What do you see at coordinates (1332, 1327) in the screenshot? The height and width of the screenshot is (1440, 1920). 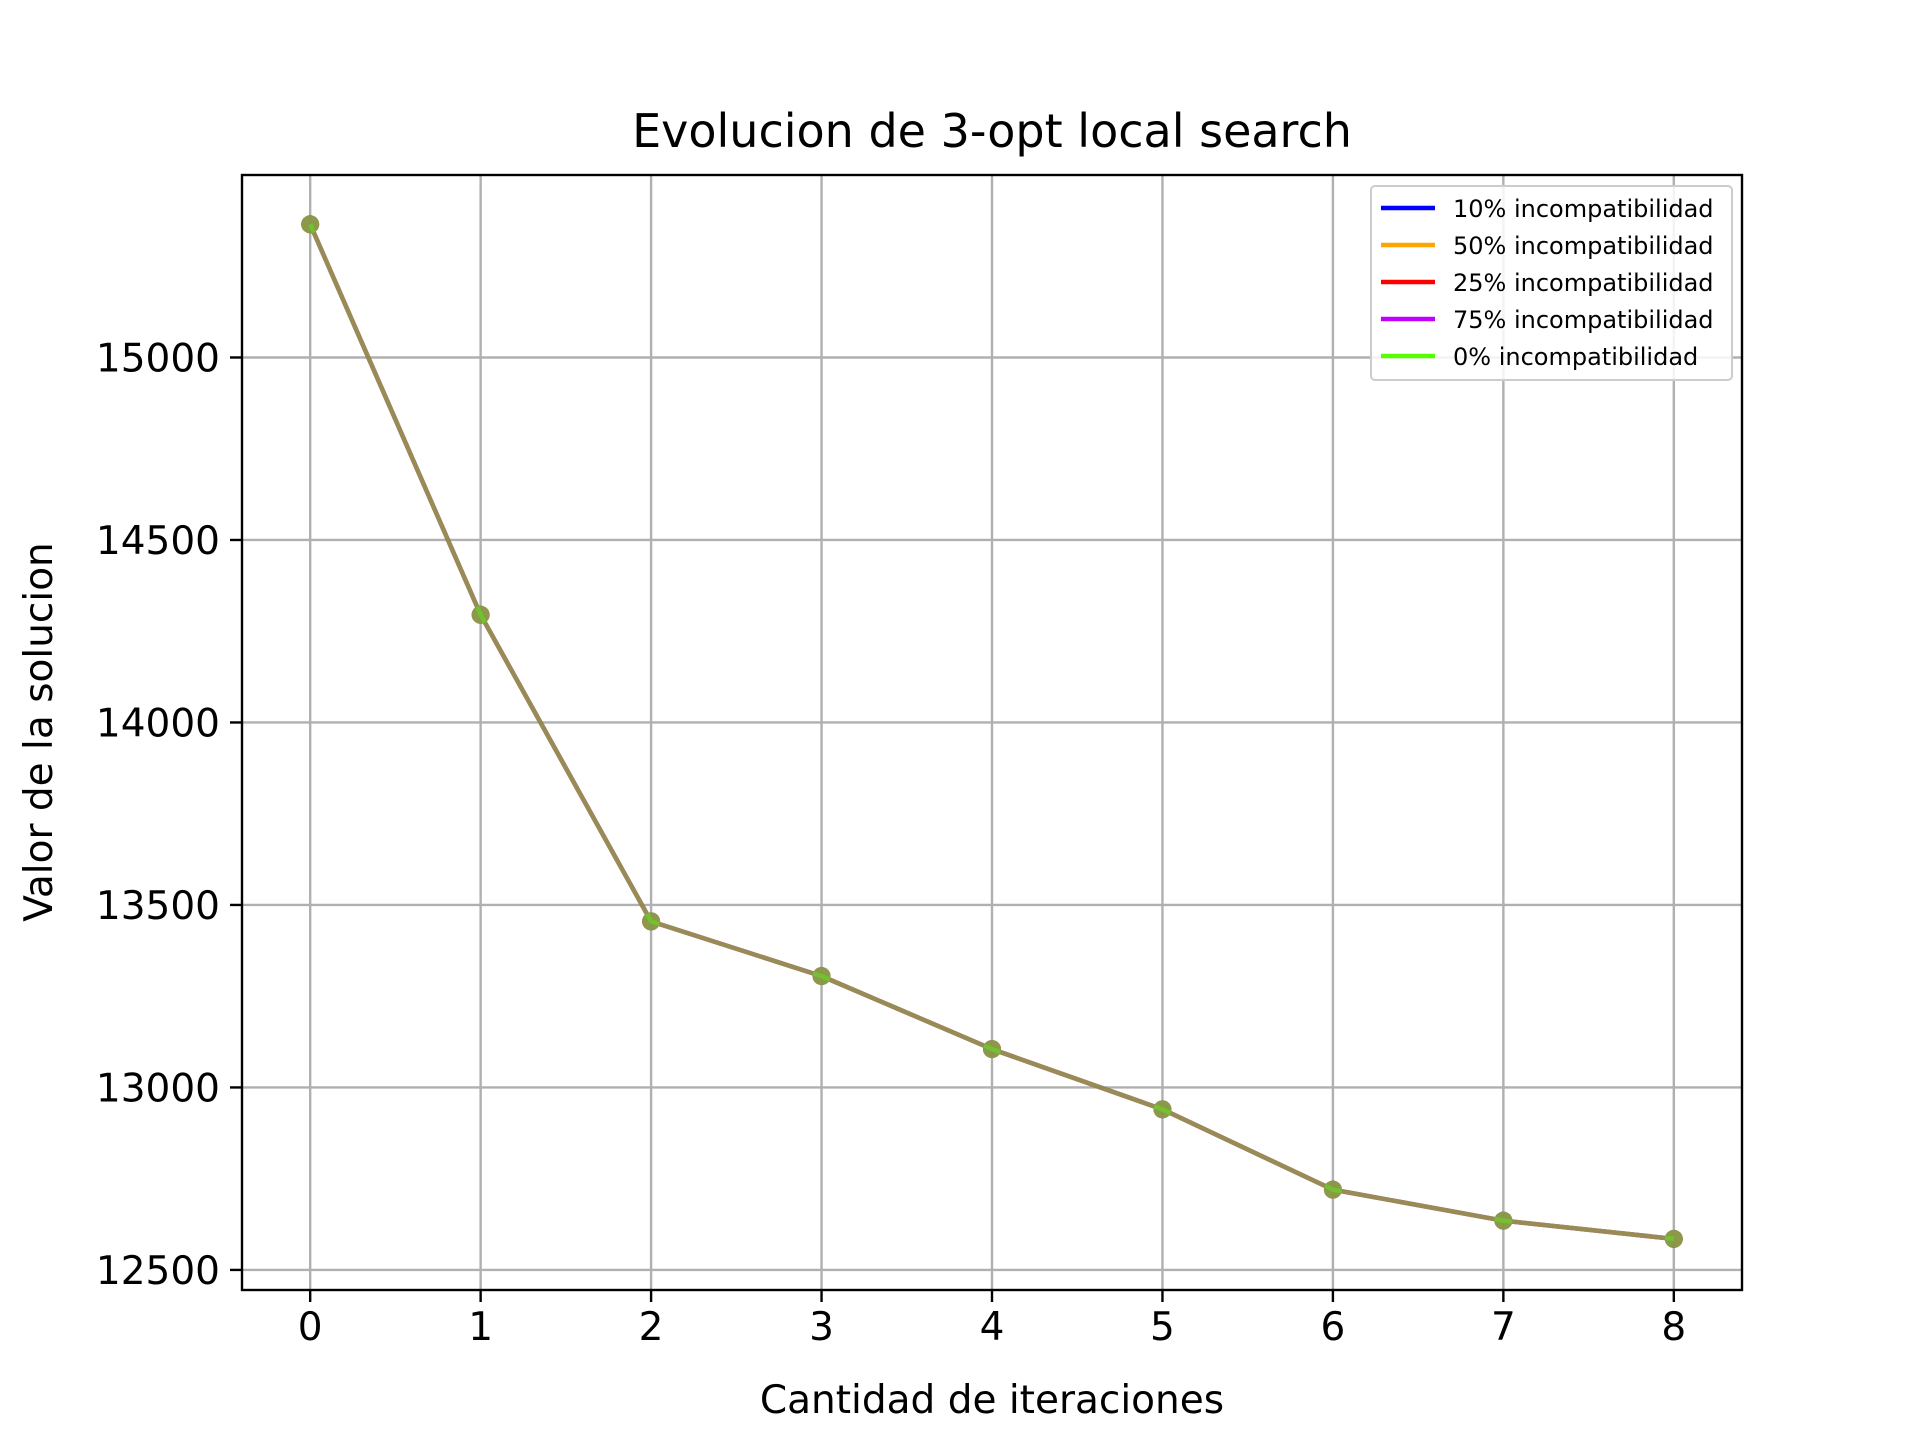 I see `x-tick-label: 6` at bounding box center [1332, 1327].